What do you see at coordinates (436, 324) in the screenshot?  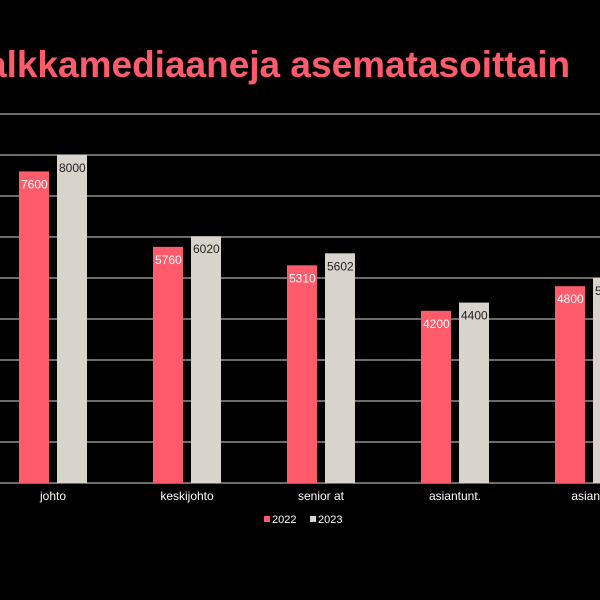 I see `data-label: 4200` at bounding box center [436, 324].